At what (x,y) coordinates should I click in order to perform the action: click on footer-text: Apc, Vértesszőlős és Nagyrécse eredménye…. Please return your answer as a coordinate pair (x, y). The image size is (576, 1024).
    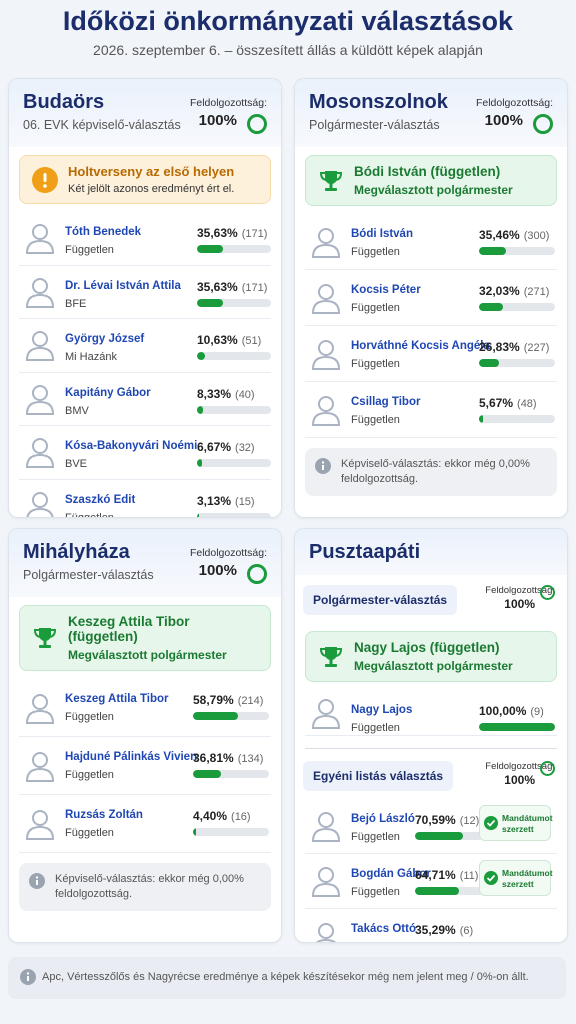
    Looking at the image, I should click on (285, 977).